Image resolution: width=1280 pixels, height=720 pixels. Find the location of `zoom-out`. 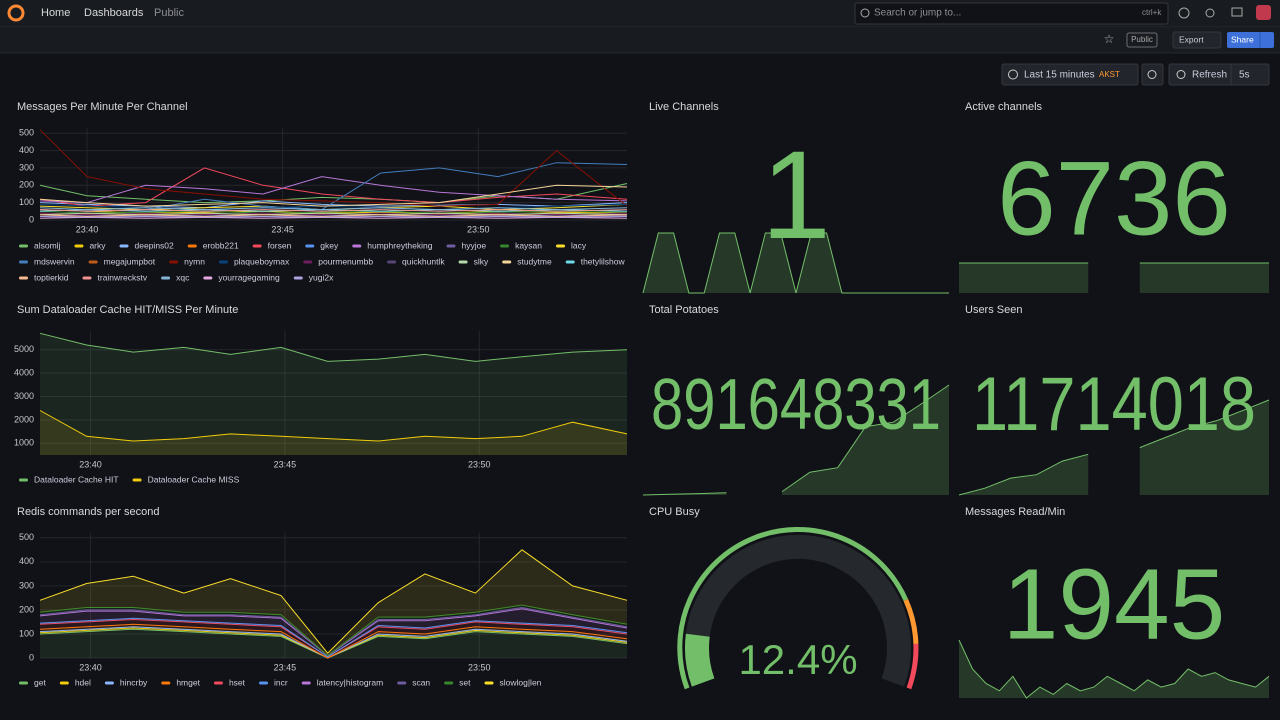

zoom-out is located at coordinates (1152, 74).